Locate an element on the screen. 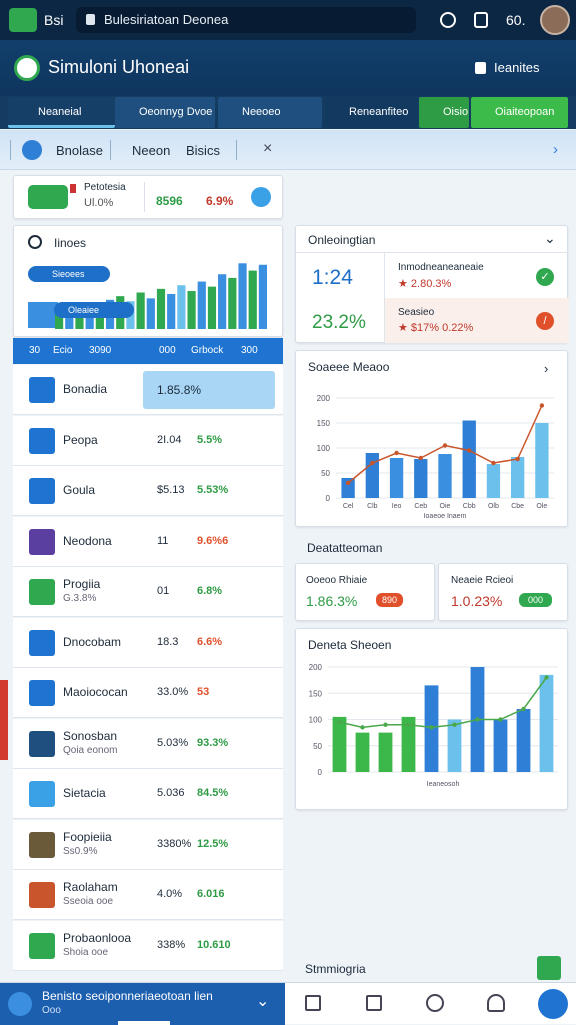 The width and height of the screenshot is (576, 1025). summary-sub: Ul.0% is located at coordinates (99, 203).